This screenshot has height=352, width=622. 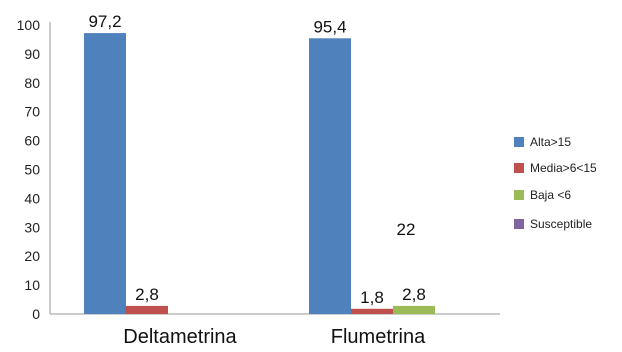 What do you see at coordinates (555, 183) in the screenshot?
I see `legend: Alta>15 Media>6<15 Baja <6 Susceptible` at bounding box center [555, 183].